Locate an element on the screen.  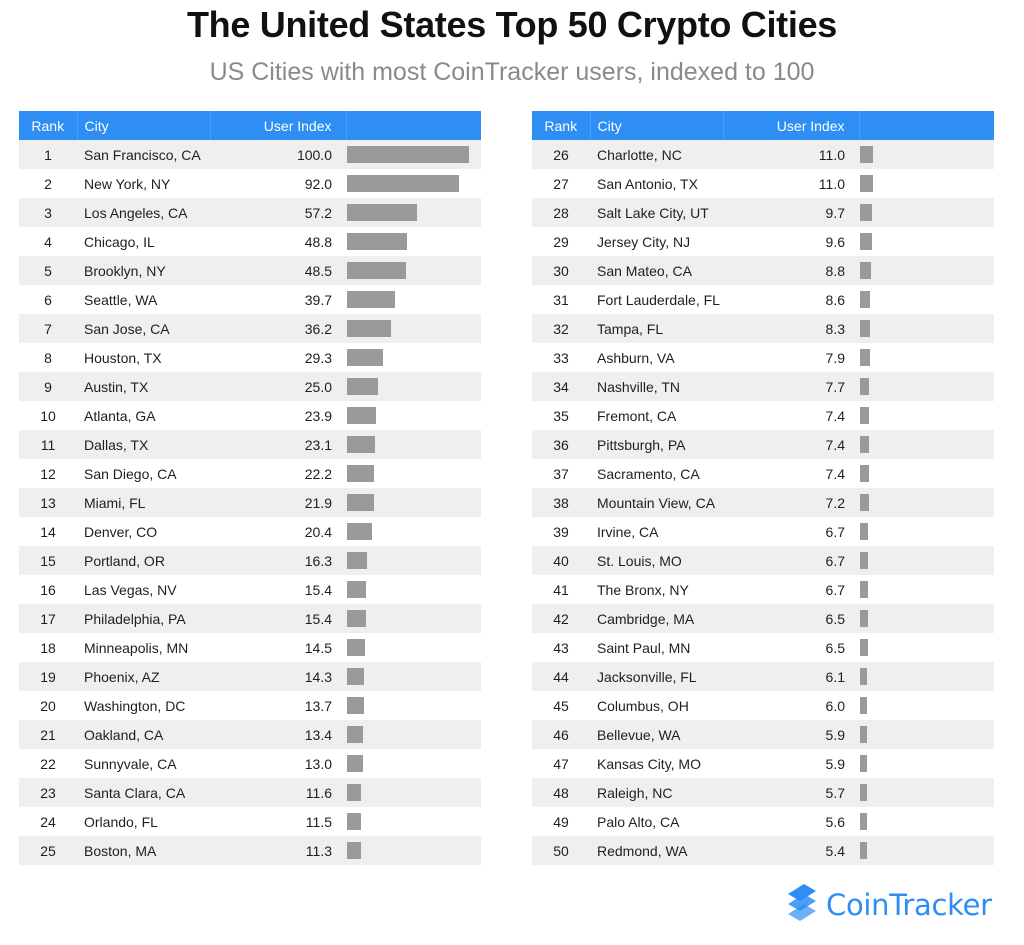
city-cell: Nashville, TN is located at coordinates (656, 386).